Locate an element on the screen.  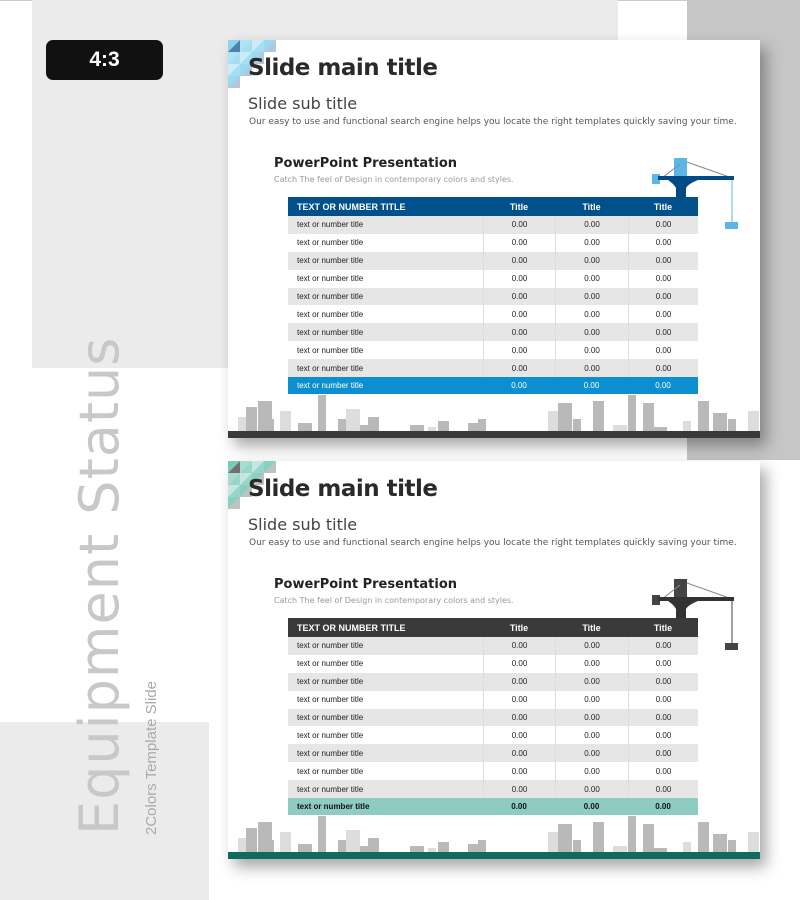
section-title: PowerPoint Presentation is located at coordinates (366, 163).